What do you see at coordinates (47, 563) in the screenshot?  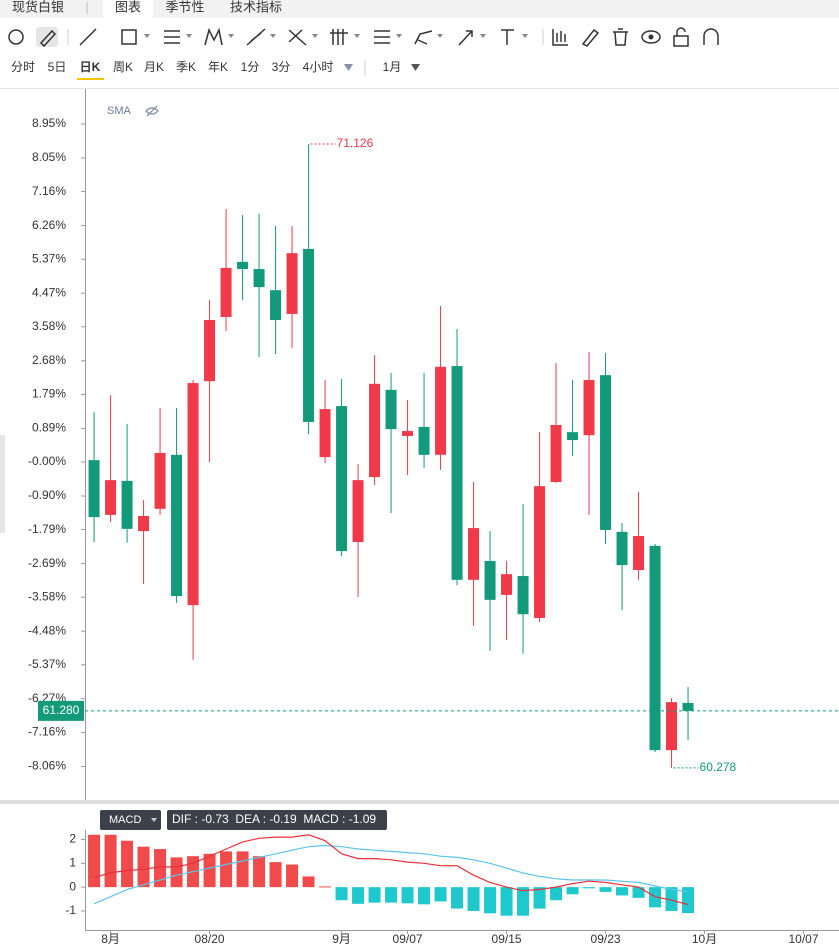 I see `y-tick-label: -2.69%` at bounding box center [47, 563].